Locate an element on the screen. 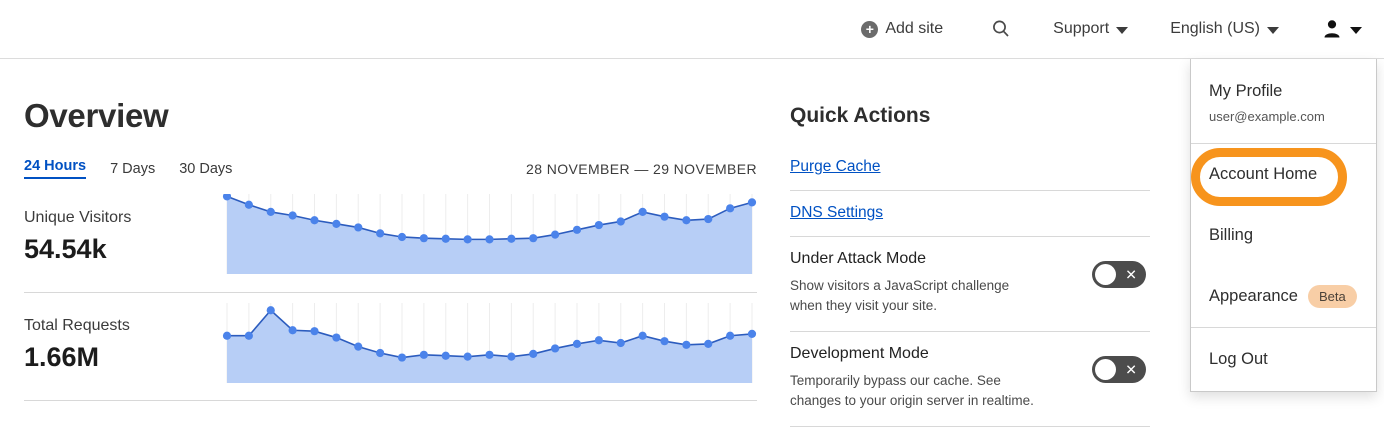 This screenshot has height=427, width=1384. add-site-label: Add site is located at coordinates (914, 28).